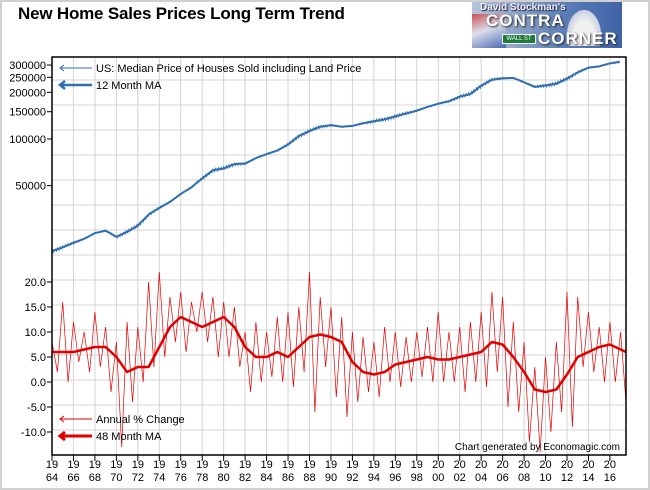 The image size is (650, 490). What do you see at coordinates (584, 28) in the screenshot?
I see `capitol-image` at bounding box center [584, 28].